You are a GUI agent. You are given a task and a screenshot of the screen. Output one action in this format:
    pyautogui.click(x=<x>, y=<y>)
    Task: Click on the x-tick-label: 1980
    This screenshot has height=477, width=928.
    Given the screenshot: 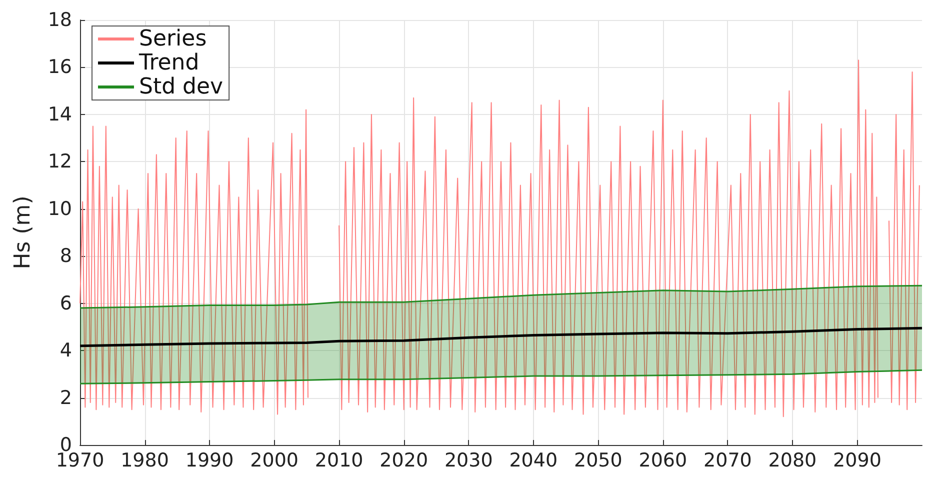 What is the action you would take?
    pyautogui.click(x=144, y=461)
    